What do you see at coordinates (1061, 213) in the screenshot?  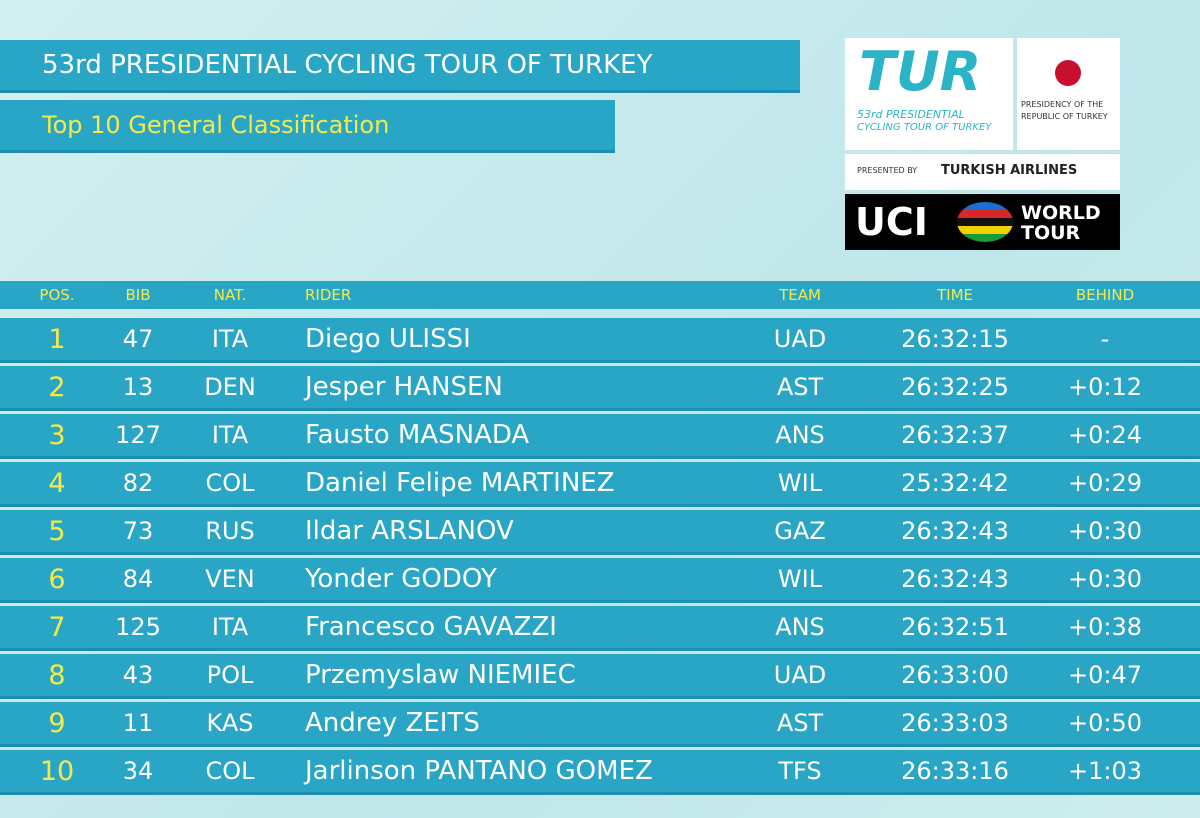 I see `world: WORLD` at bounding box center [1061, 213].